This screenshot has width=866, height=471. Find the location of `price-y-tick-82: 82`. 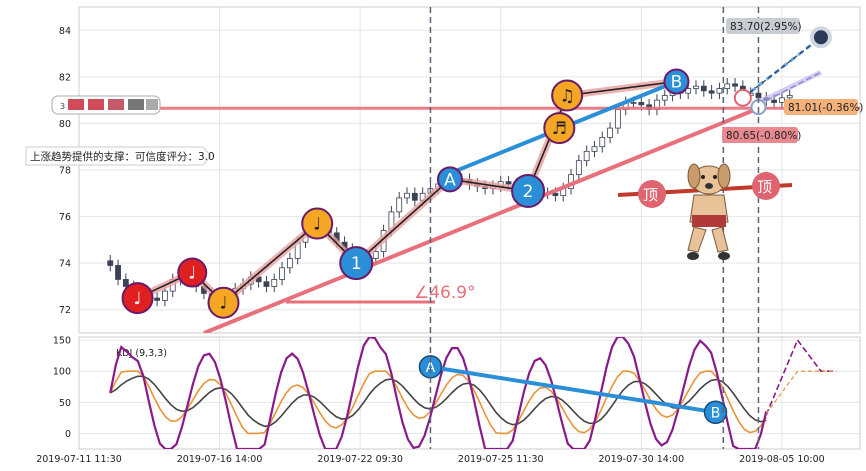

price-y-tick-82: 82 is located at coordinates (65, 77).